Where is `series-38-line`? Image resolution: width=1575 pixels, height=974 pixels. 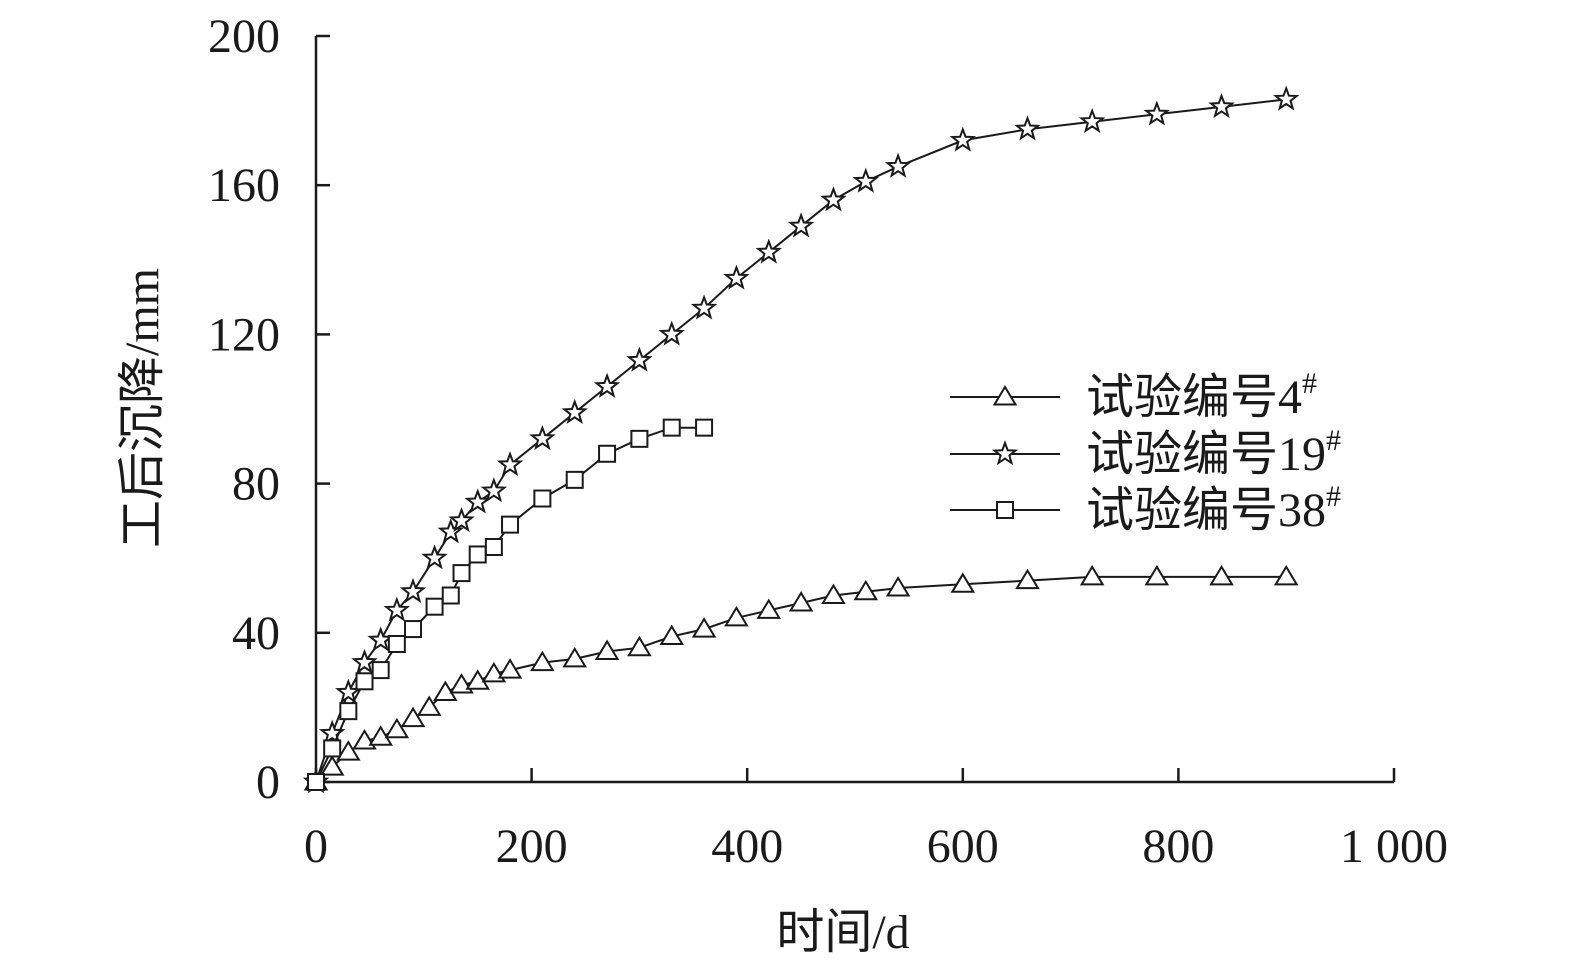
series-38-line is located at coordinates (510, 604).